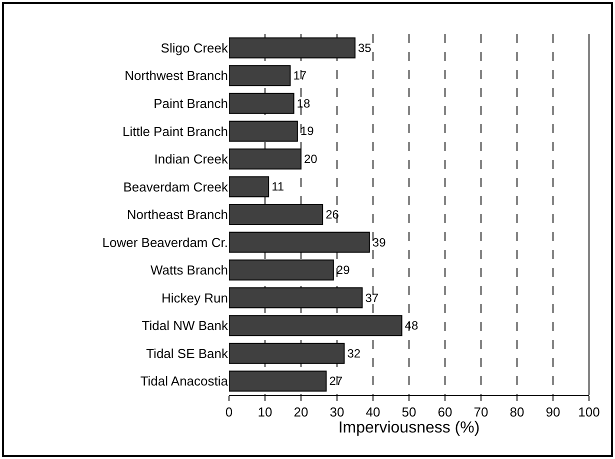  I want to click on x-tick-label: 100, so click(589, 412).